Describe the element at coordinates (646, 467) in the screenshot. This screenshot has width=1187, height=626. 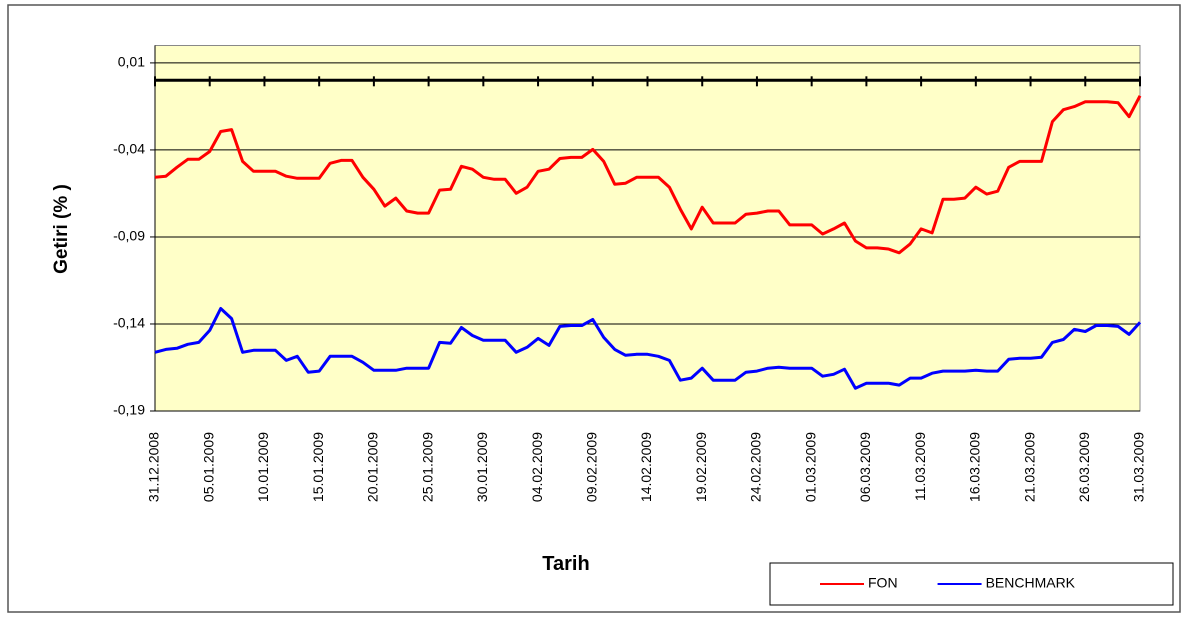
I see `x-tick-label: 14.02.2009` at that location.